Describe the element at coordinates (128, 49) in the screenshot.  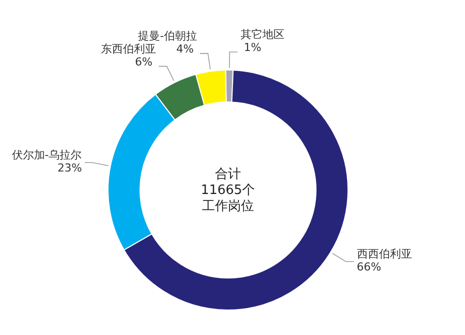
I see `slice-label: 东西伯利亚` at that location.